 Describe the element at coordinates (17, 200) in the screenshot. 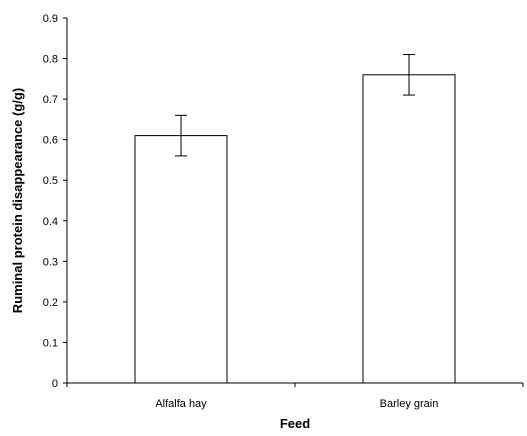

I see `y-axis-title: Ruminal protein disappearance (g/g)` at that location.